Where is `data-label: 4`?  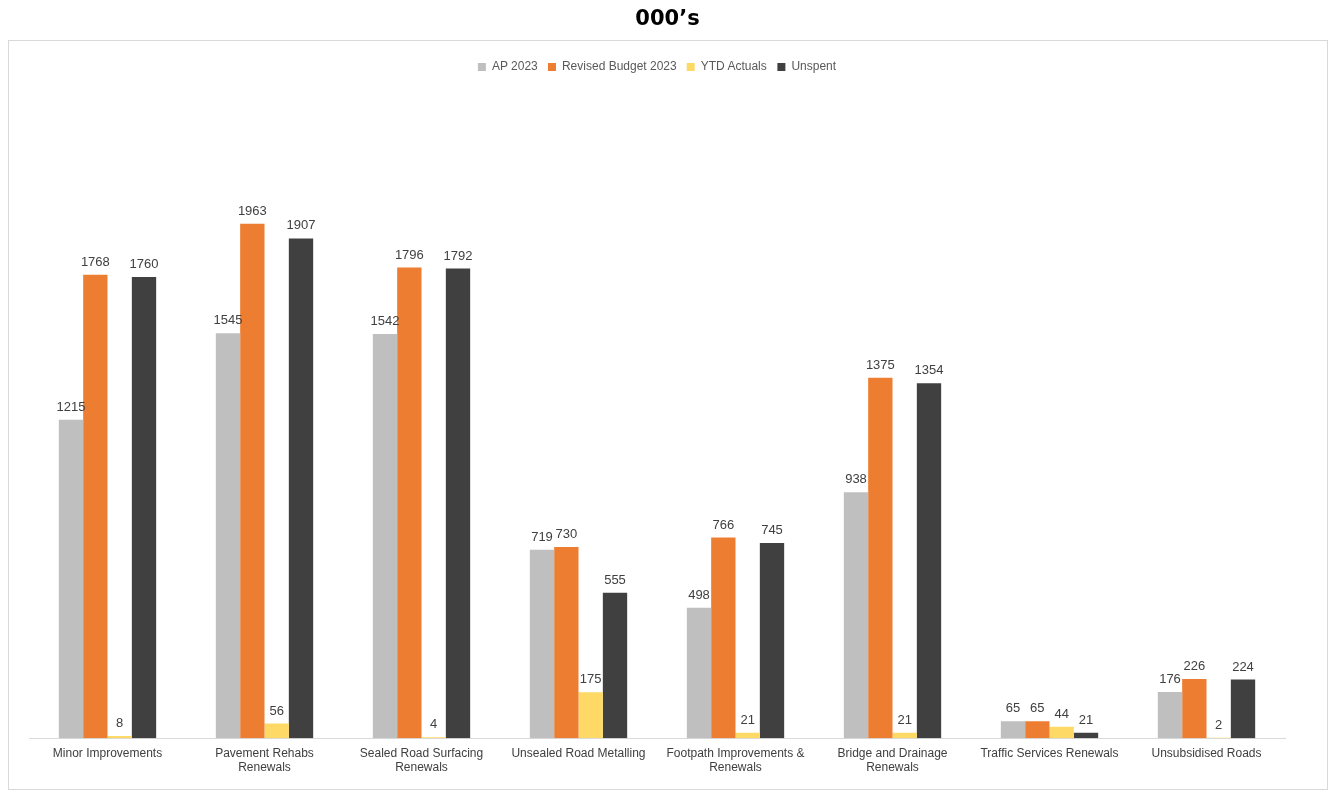
data-label: 4 is located at coordinates (434, 724).